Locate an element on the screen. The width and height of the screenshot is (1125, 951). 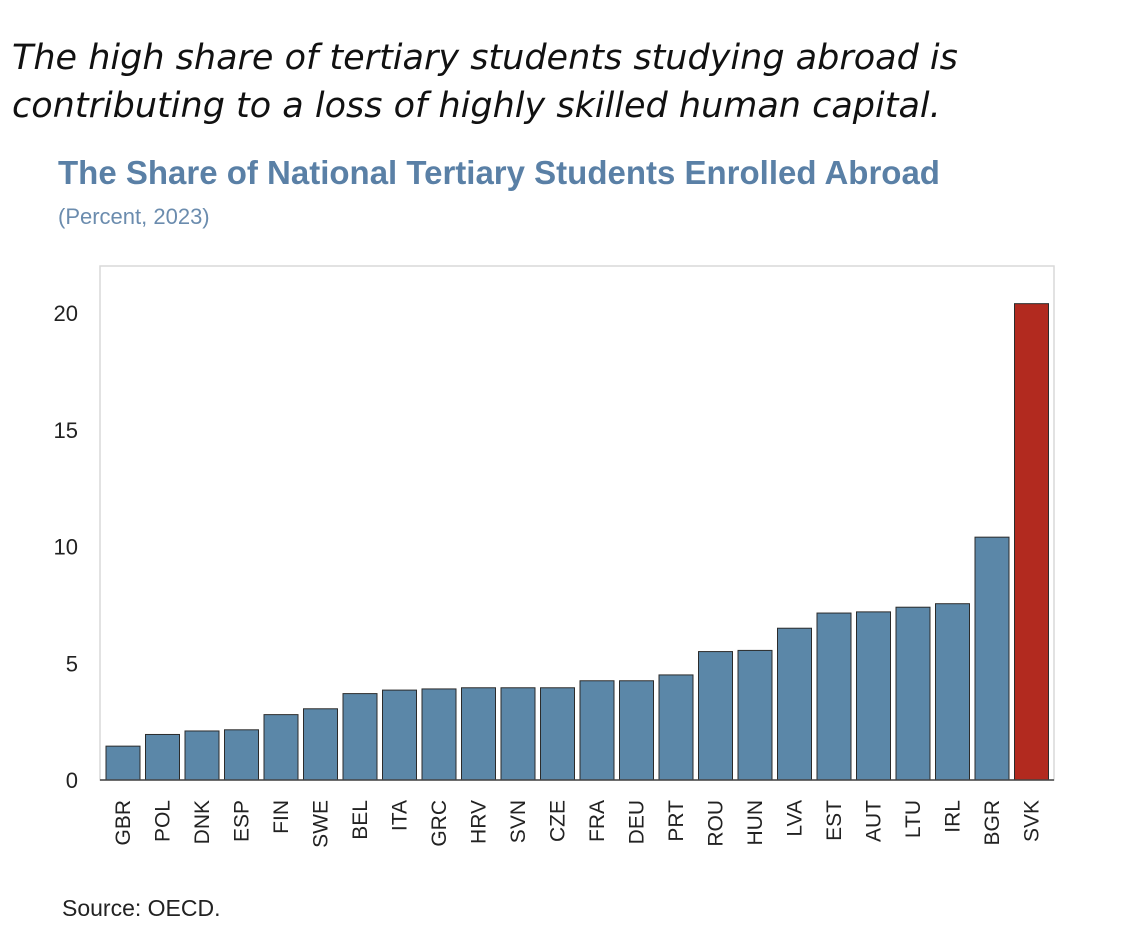
bar-svn is located at coordinates (518, 734).